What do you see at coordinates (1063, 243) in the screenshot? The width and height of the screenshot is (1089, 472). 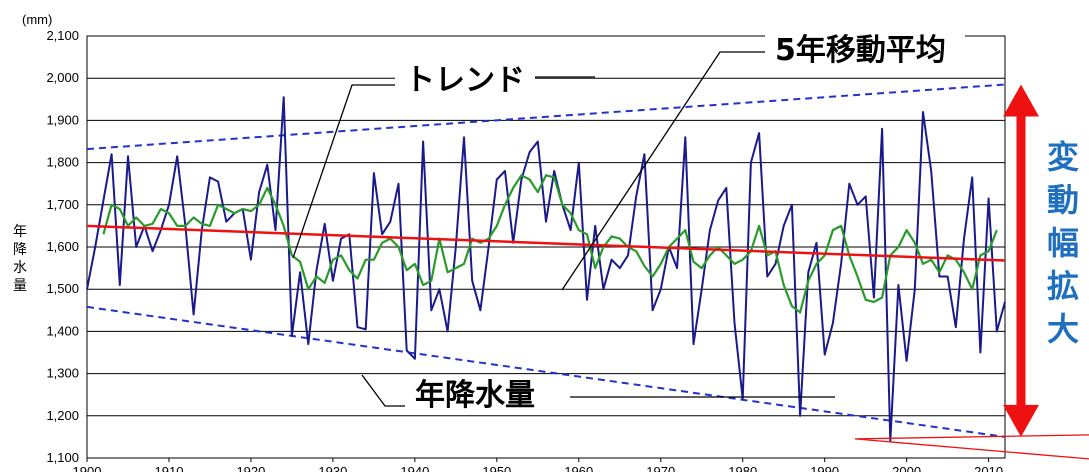 I see `side-text-char: 幅` at bounding box center [1063, 243].